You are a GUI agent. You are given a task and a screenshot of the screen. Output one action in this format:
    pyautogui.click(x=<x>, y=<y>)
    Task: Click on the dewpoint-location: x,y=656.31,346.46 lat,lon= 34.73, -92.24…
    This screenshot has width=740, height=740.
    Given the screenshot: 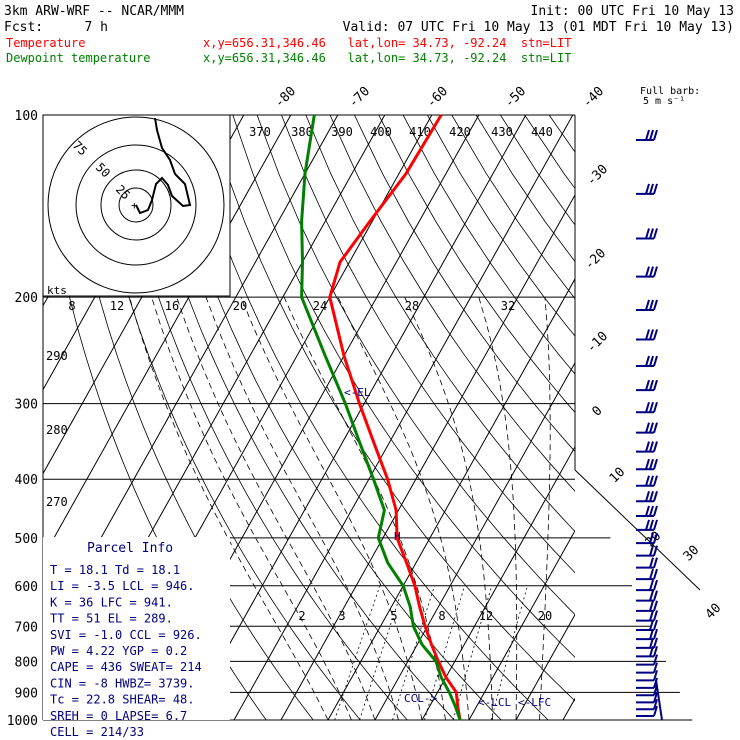 What is the action you would take?
    pyautogui.click(x=387, y=58)
    